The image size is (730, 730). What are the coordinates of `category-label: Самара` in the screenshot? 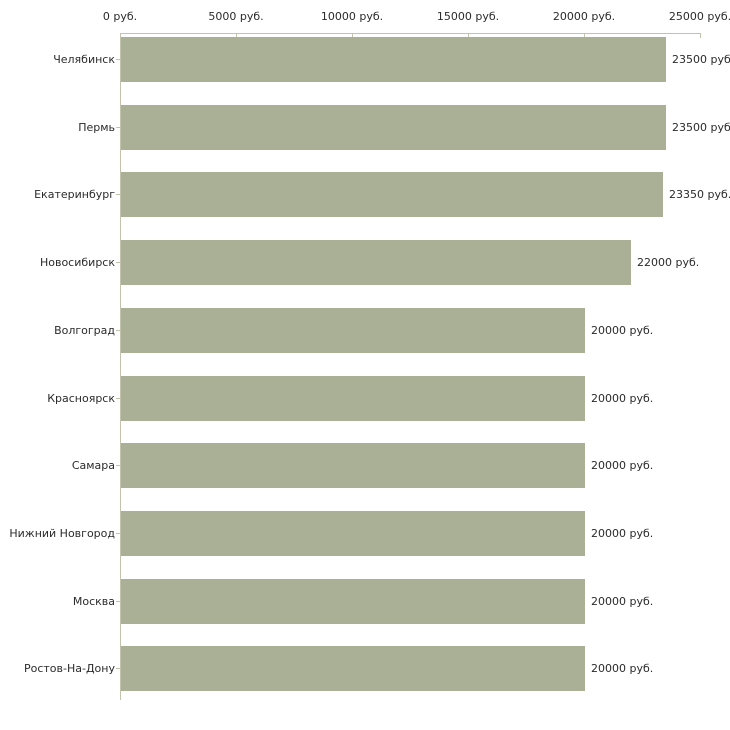 It's located at (93, 465).